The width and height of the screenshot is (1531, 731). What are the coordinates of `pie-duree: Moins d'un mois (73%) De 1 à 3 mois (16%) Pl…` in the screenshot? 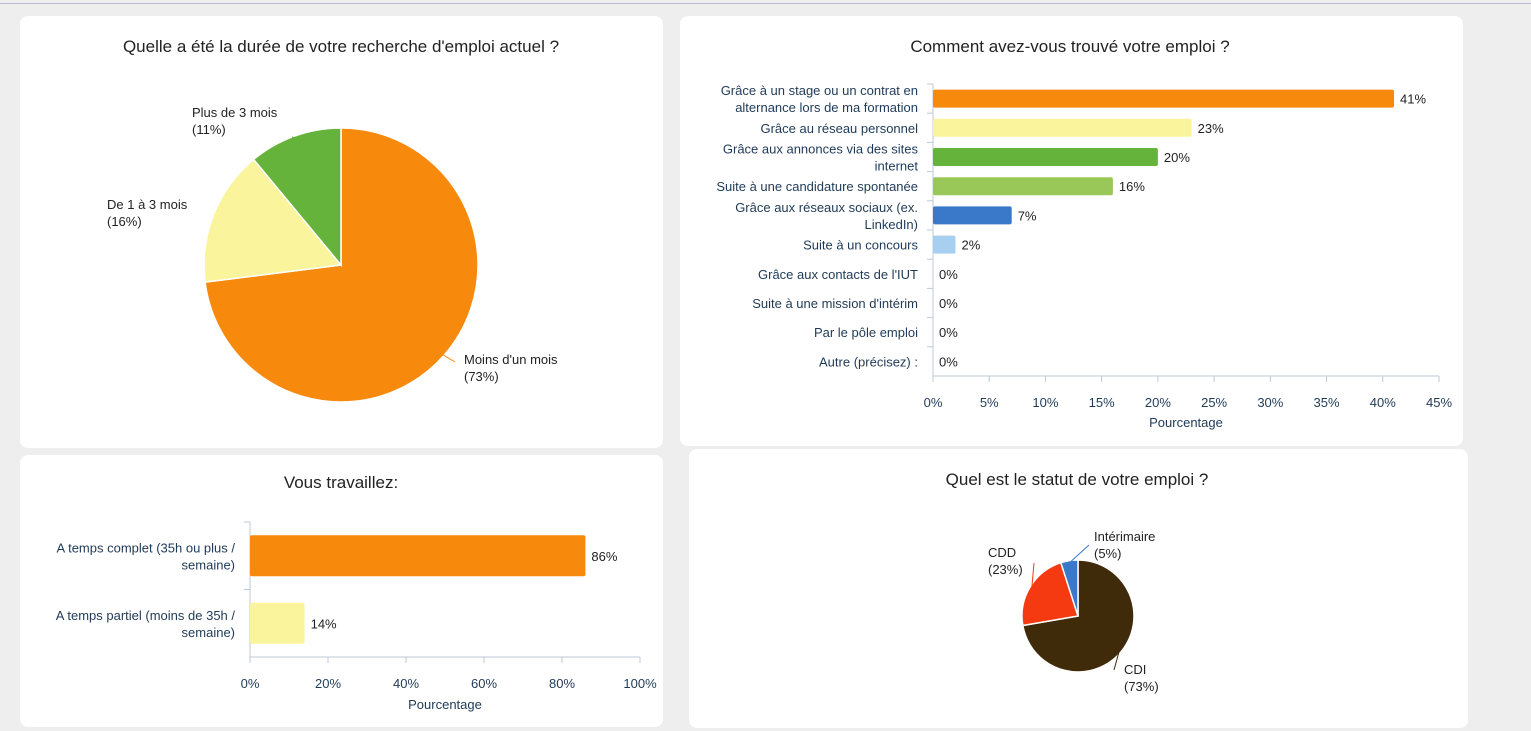 It's located at (332, 254).